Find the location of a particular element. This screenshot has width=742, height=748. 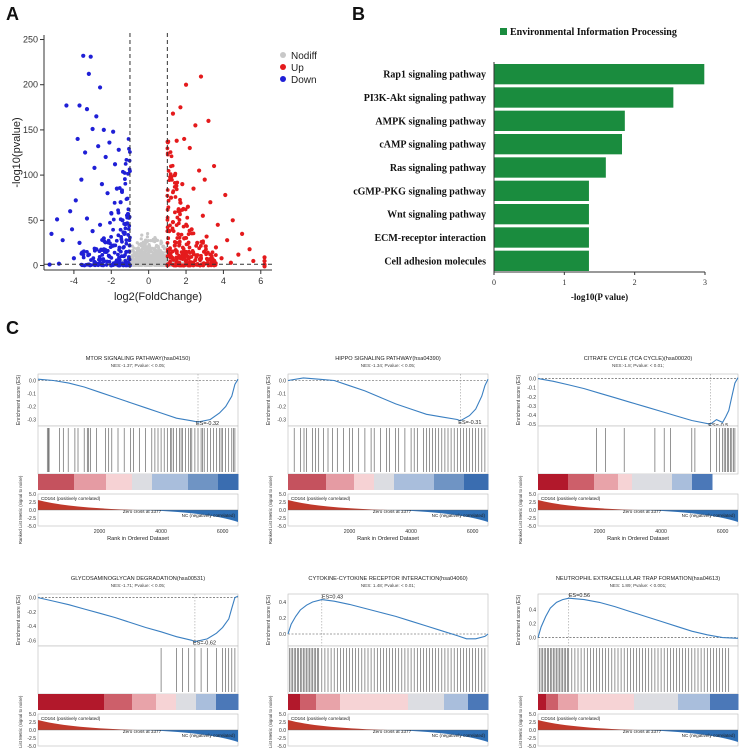

legend-marker-nodiff is located at coordinates (283, 55).